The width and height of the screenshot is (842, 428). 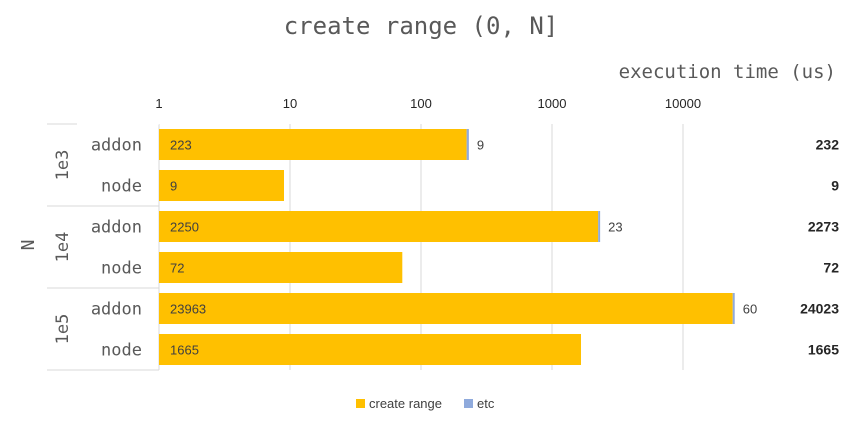 I want to click on x-tick-label: 10000, so click(x=683, y=103).